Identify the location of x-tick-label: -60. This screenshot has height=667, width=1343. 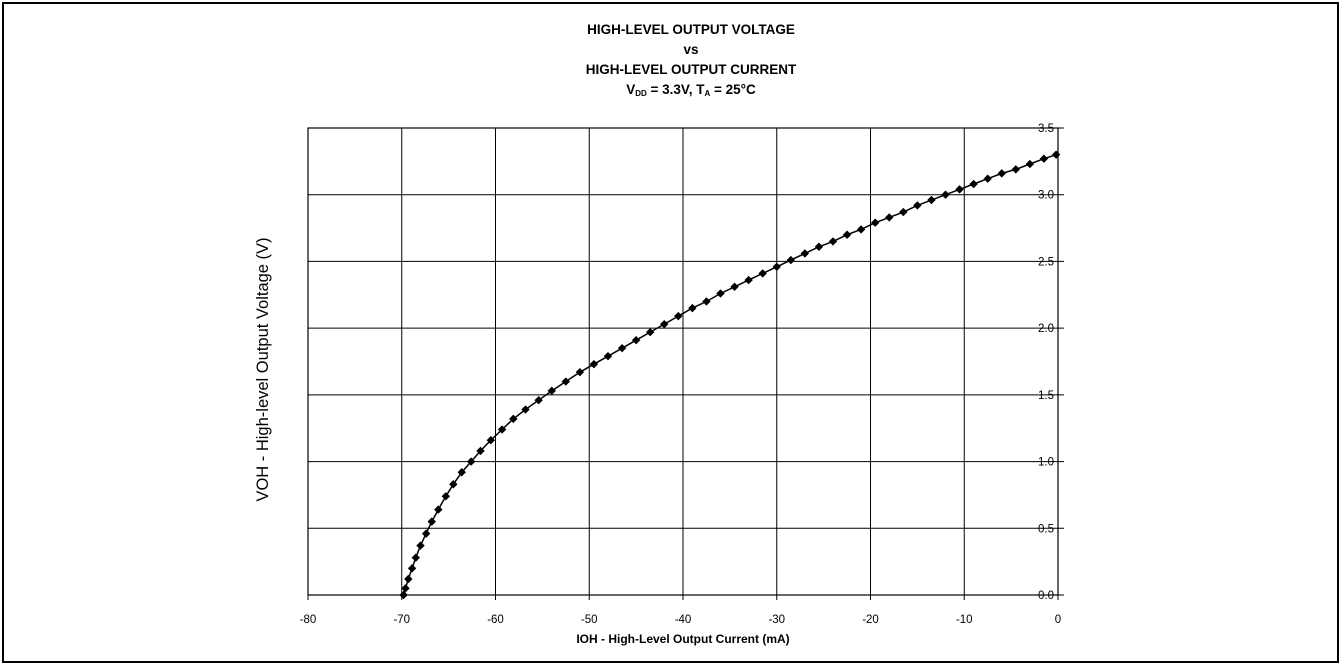
(495, 620).